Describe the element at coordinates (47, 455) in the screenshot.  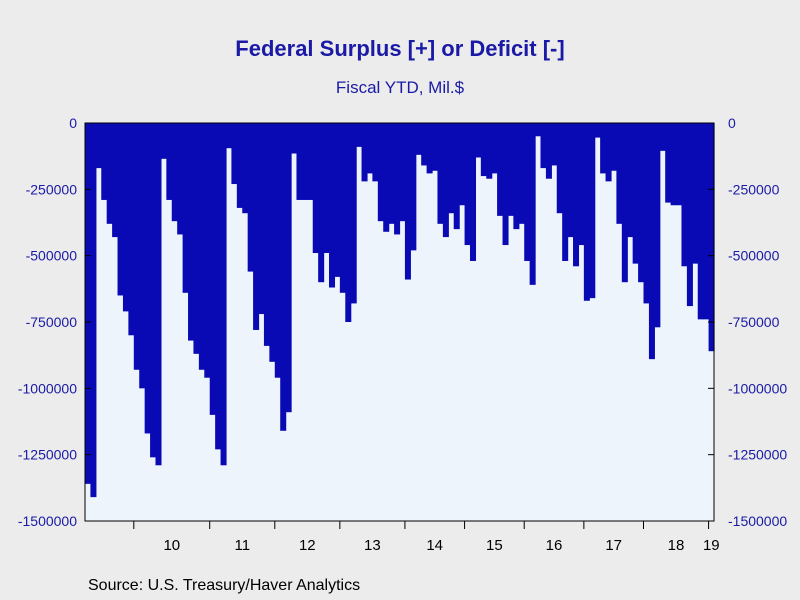
I see `y-tick-label-left: -1250000` at that location.